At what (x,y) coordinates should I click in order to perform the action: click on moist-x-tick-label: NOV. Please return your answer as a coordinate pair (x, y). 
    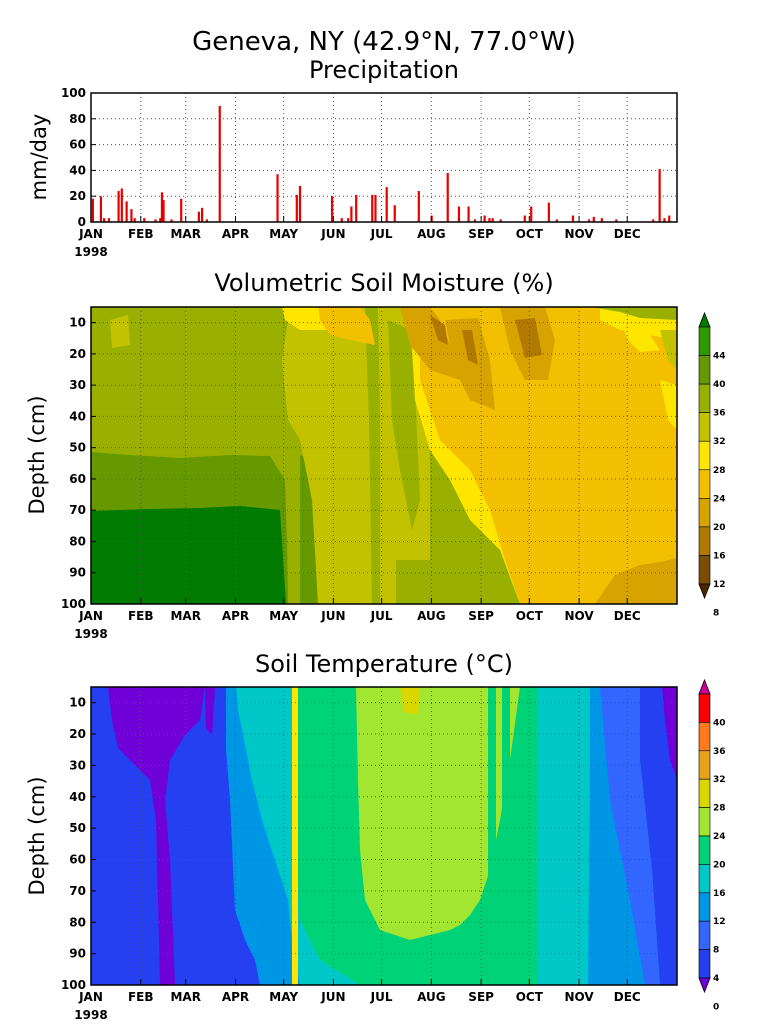
    Looking at the image, I should click on (579, 616).